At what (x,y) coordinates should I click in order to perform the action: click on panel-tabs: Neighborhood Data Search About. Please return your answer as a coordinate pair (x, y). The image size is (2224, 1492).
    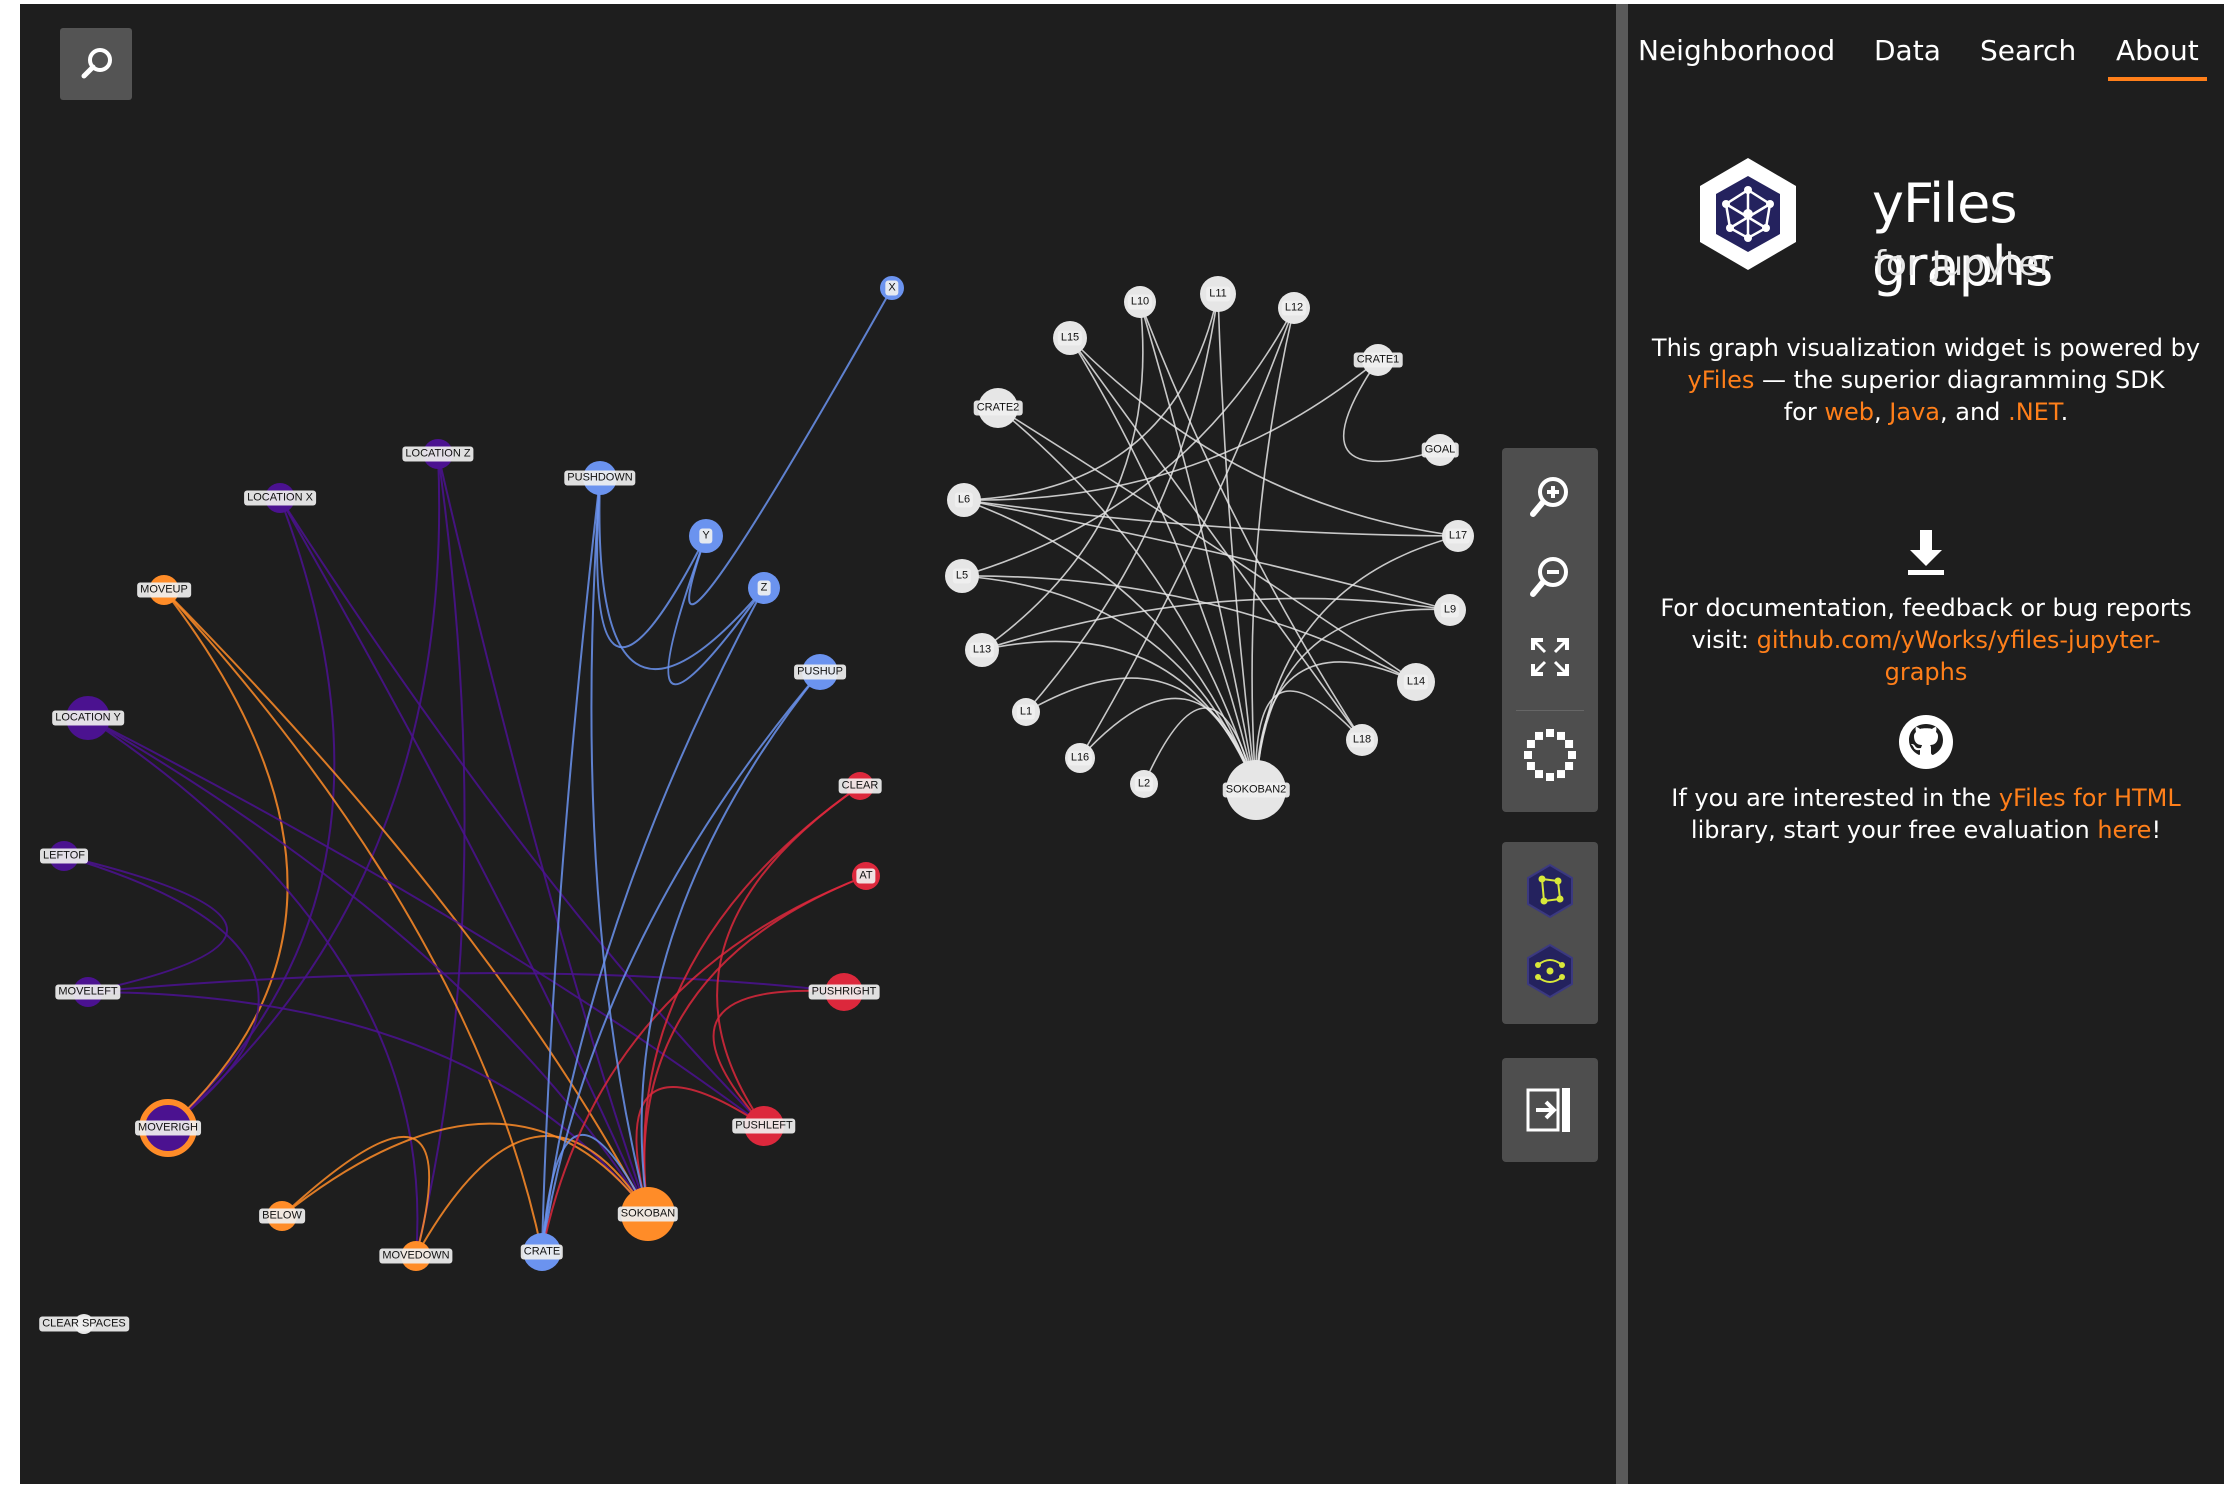
    Looking at the image, I should click on (1926, 44).